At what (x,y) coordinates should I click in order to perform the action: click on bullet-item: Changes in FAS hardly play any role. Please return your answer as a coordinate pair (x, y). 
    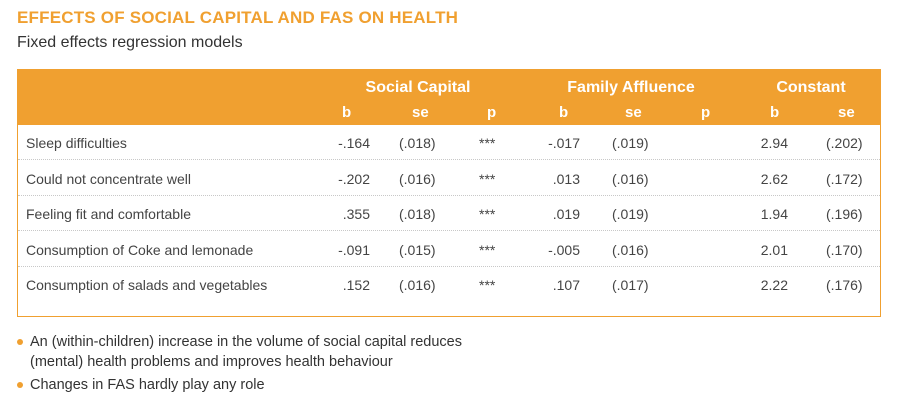
    Looking at the image, I should click on (239, 385).